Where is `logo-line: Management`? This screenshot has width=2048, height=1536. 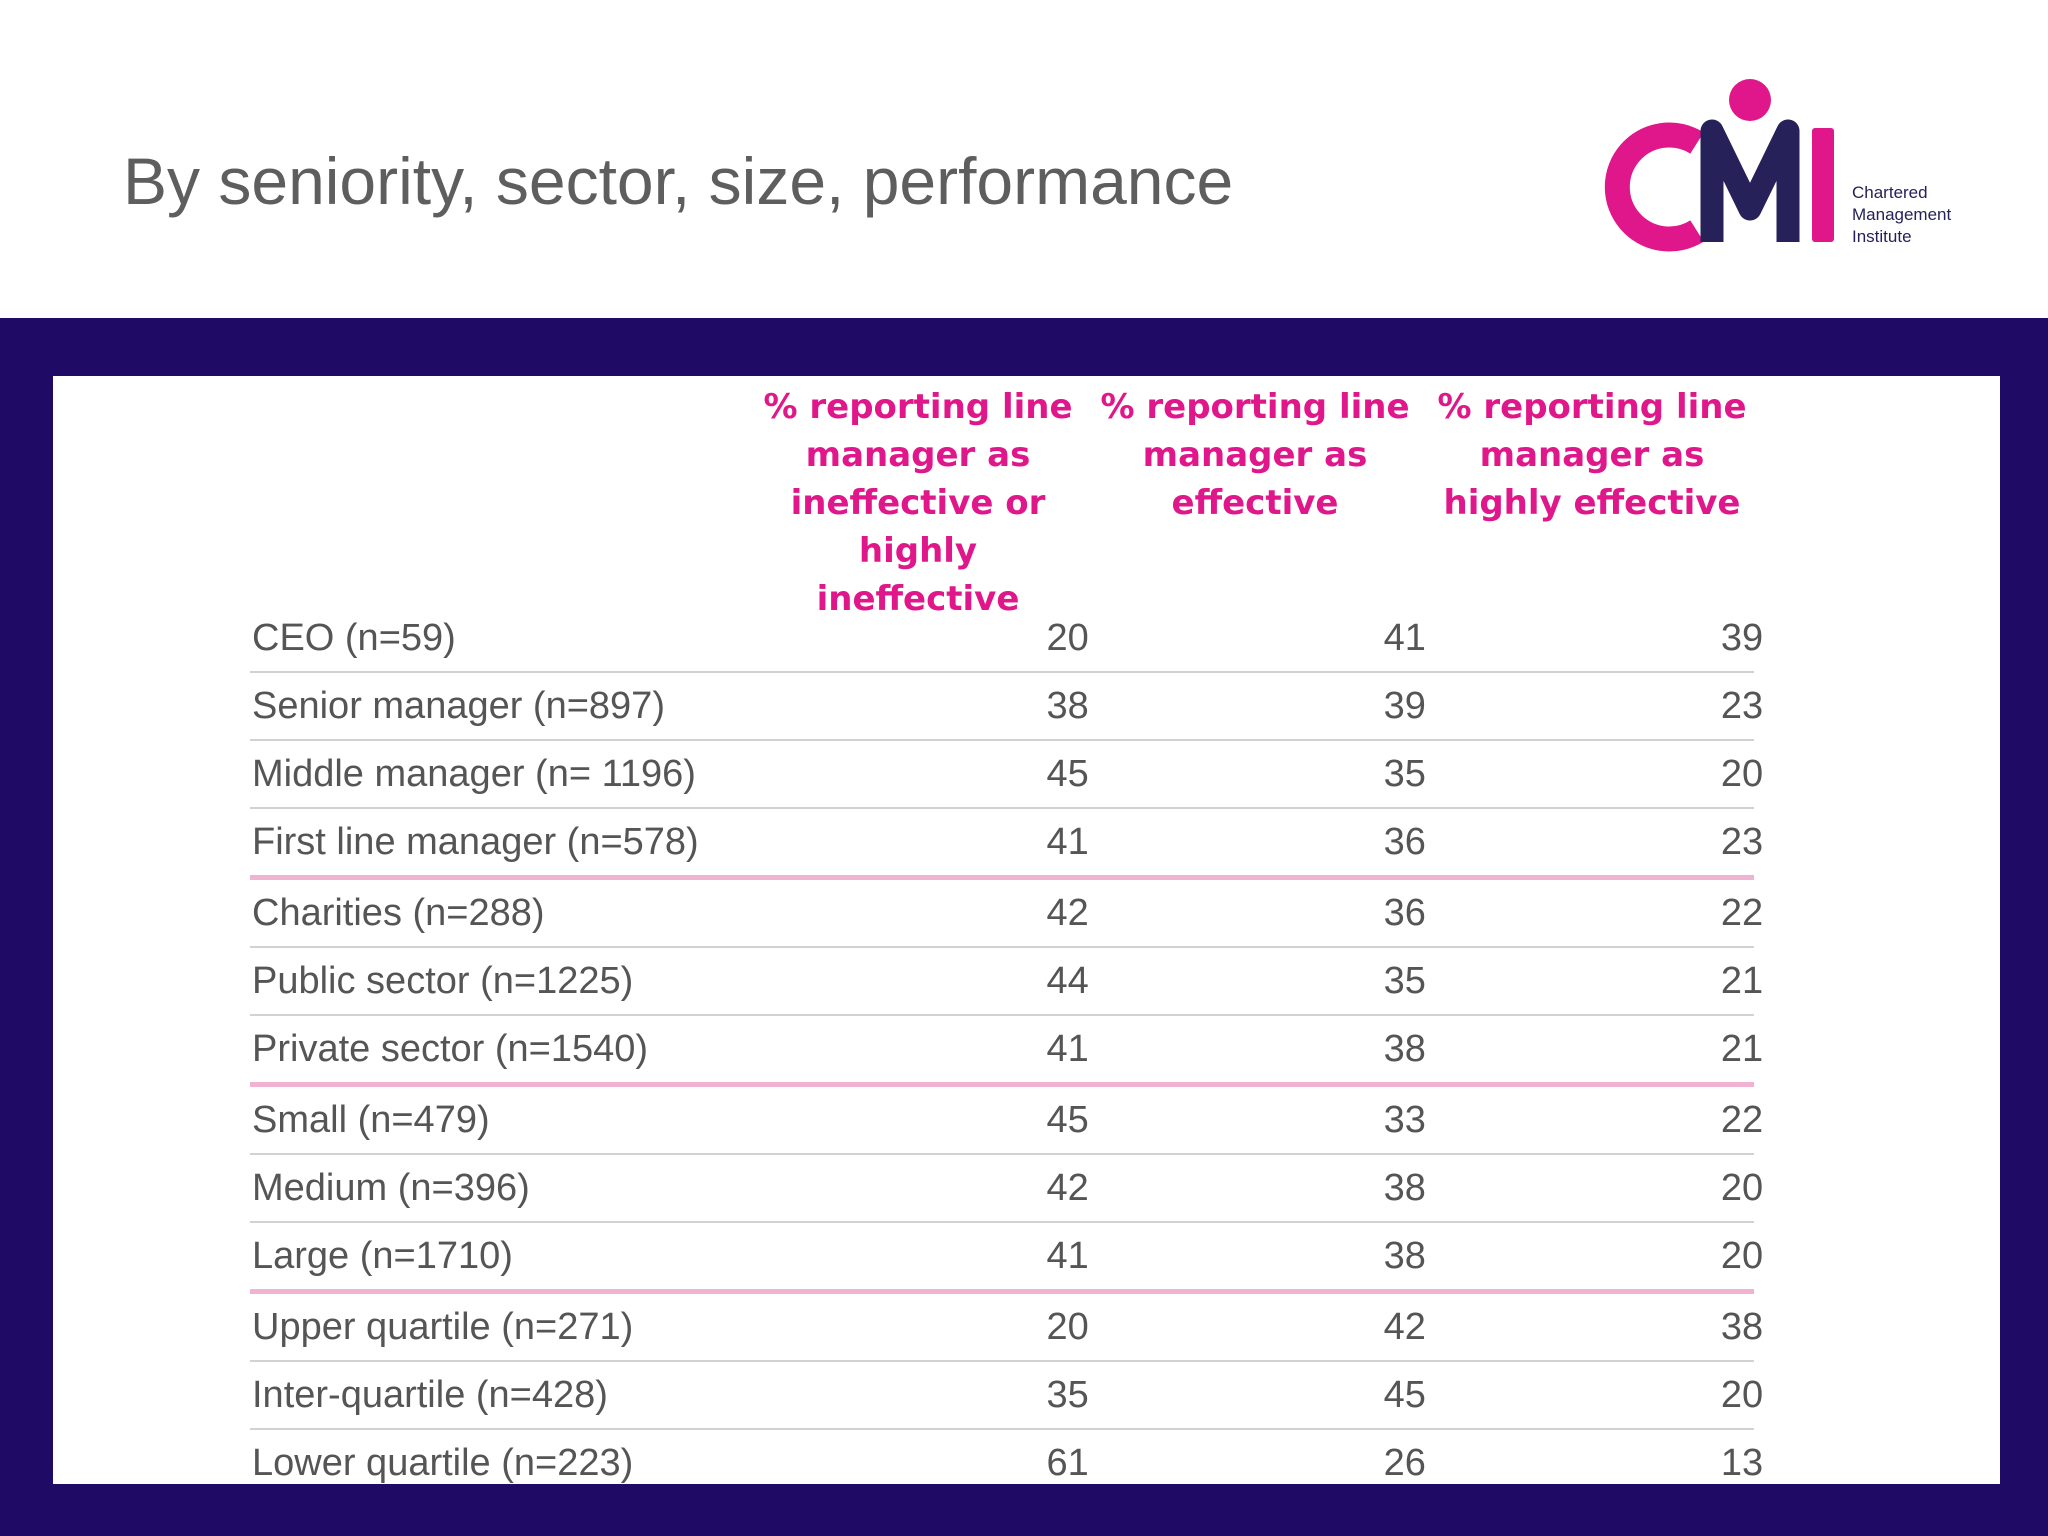
logo-line: Management is located at coordinates (1902, 214).